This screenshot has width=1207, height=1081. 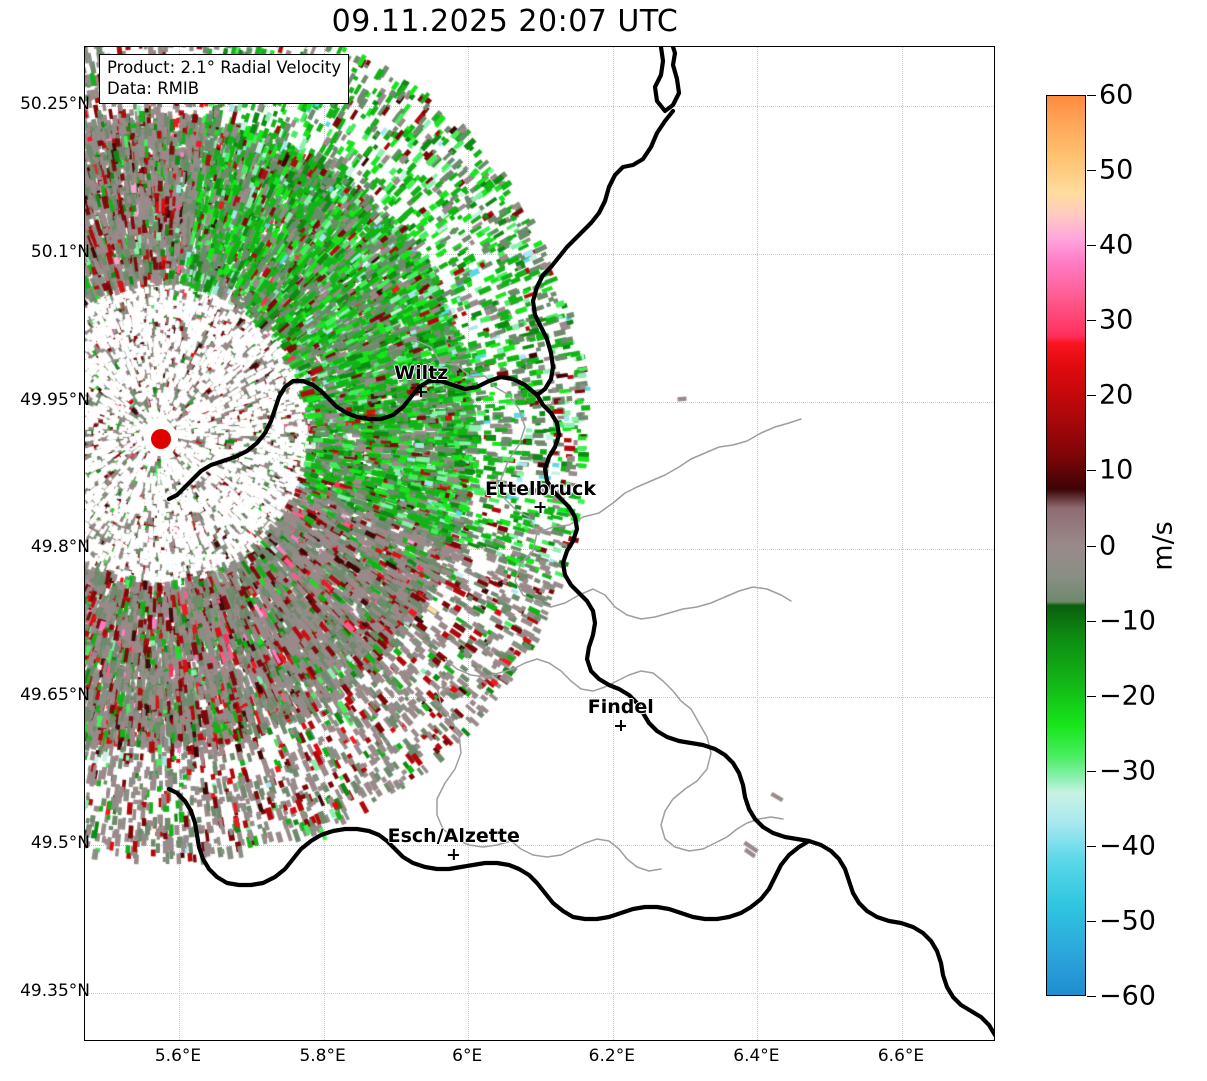 What do you see at coordinates (1127, 696) in the screenshot?
I see `colorbar-tick-label-8: −20` at bounding box center [1127, 696].